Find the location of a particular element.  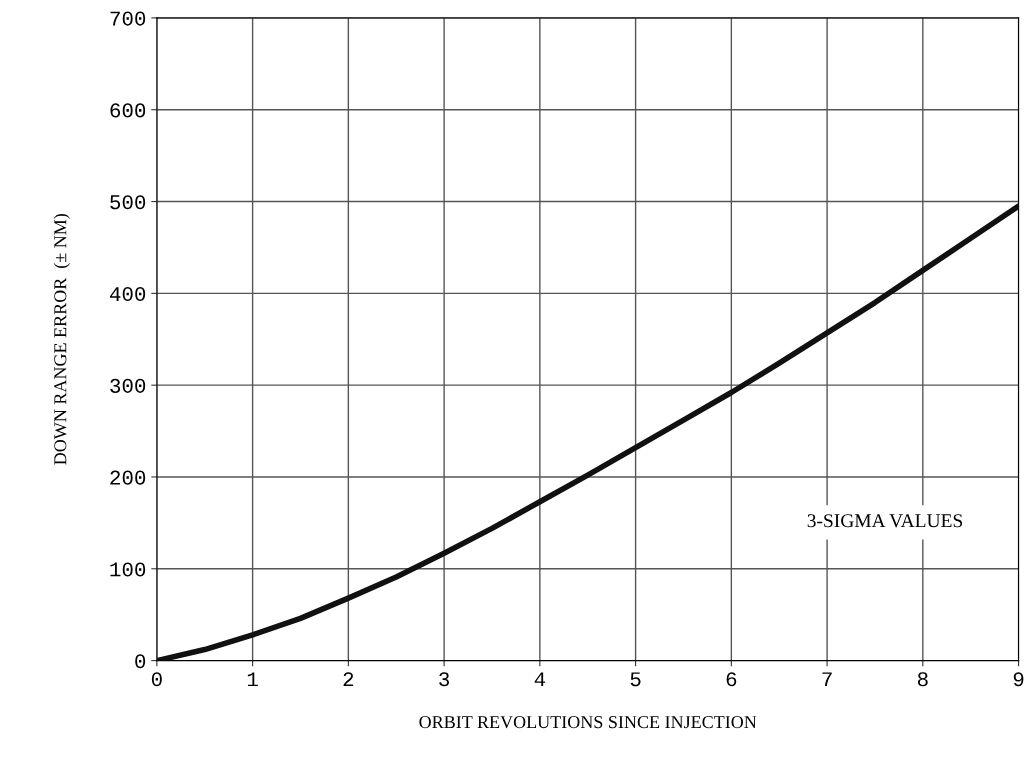

y-tick-label: 0 is located at coordinates (140, 661).